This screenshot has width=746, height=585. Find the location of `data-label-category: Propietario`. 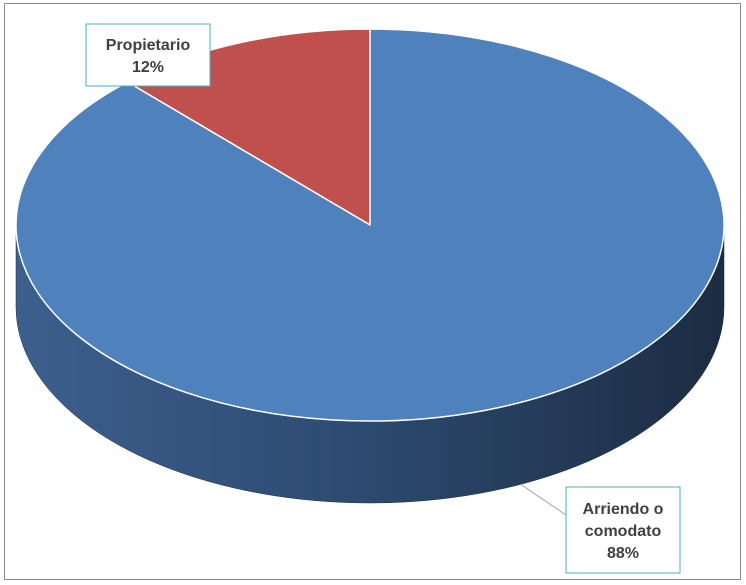

data-label-category: Propietario is located at coordinates (148, 45).